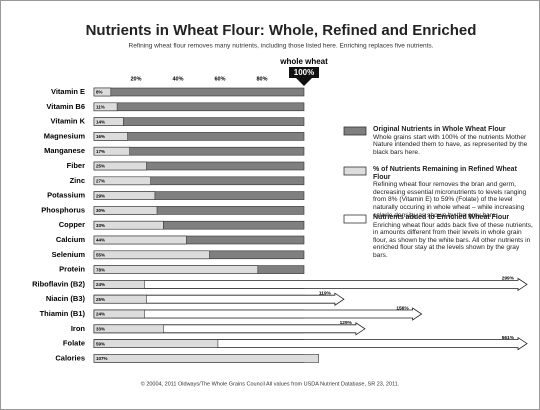 Image resolution: width=540 pixels, height=410 pixels. I want to click on category-label: Zinc, so click(77, 180).